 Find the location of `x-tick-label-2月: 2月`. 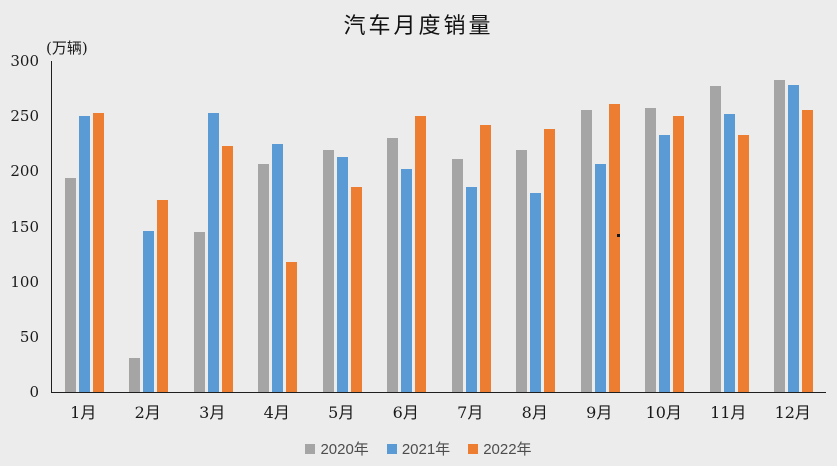

x-tick-label-2月: 2月 is located at coordinates (147, 412).